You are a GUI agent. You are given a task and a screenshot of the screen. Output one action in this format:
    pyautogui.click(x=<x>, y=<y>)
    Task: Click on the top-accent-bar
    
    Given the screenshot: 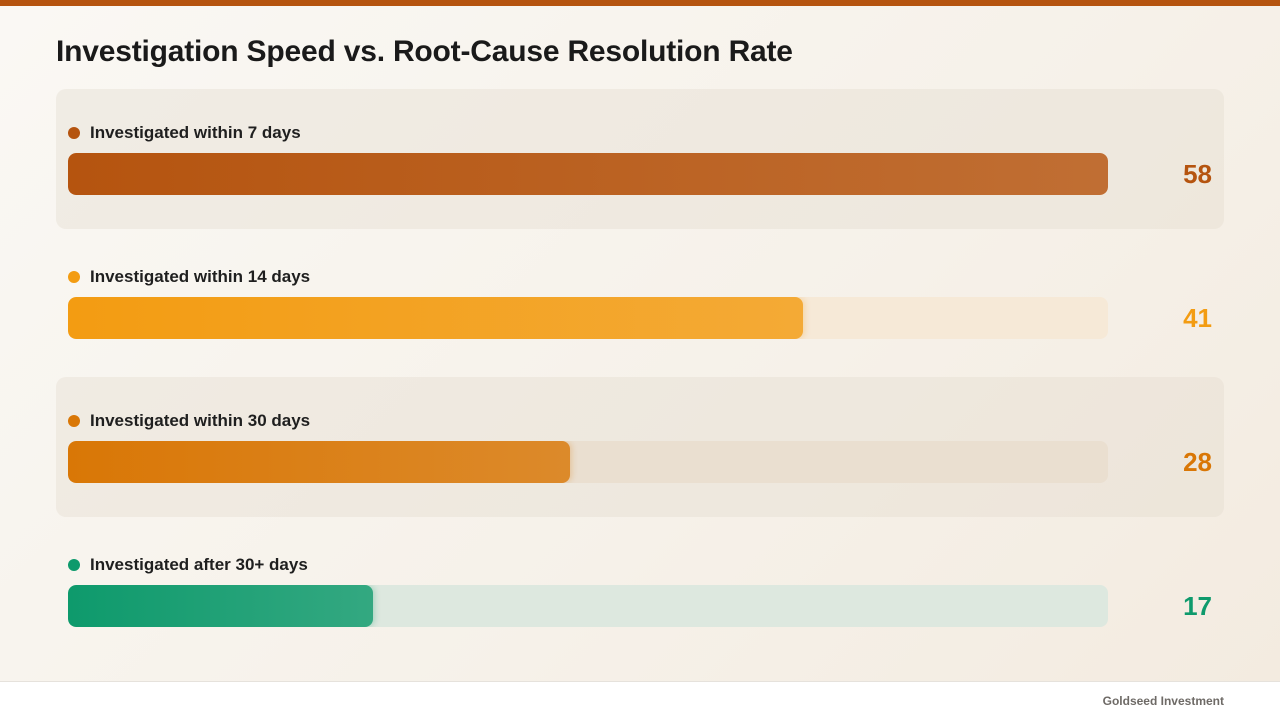 What is the action you would take?
    pyautogui.click(x=640, y=3)
    